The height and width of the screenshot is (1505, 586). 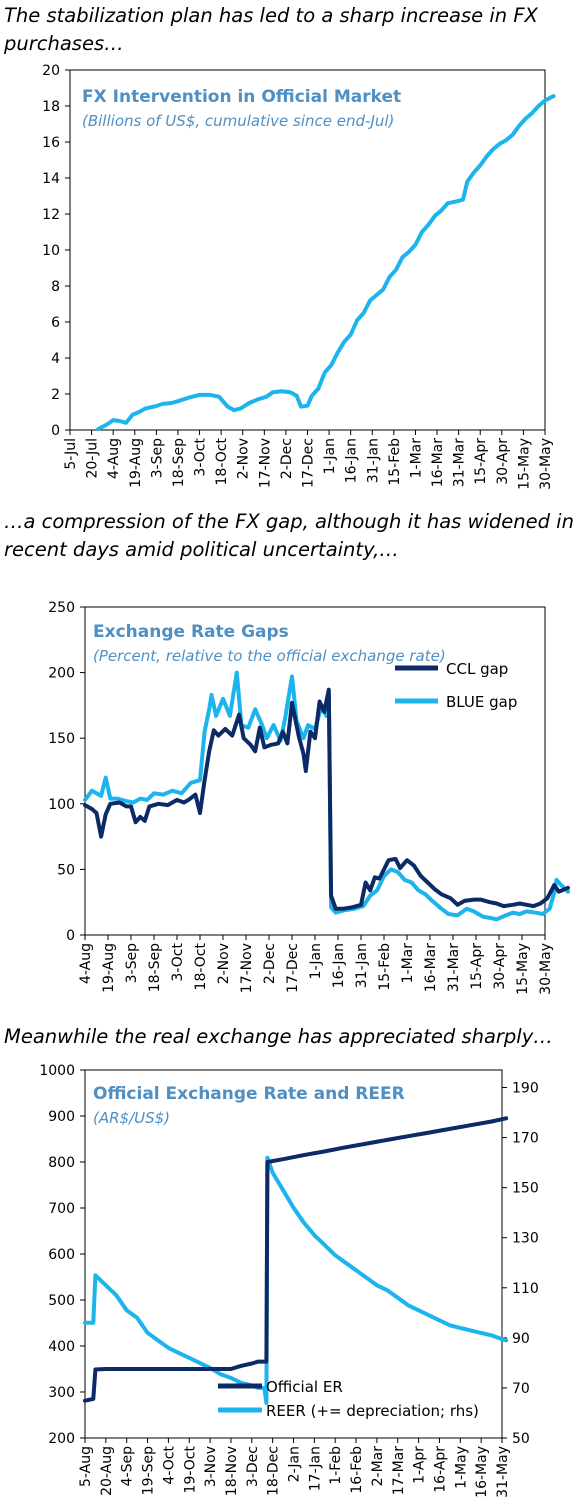 What do you see at coordinates (525, 1189) in the screenshot?
I see `y-right-tick-label: 150` at bounding box center [525, 1189].